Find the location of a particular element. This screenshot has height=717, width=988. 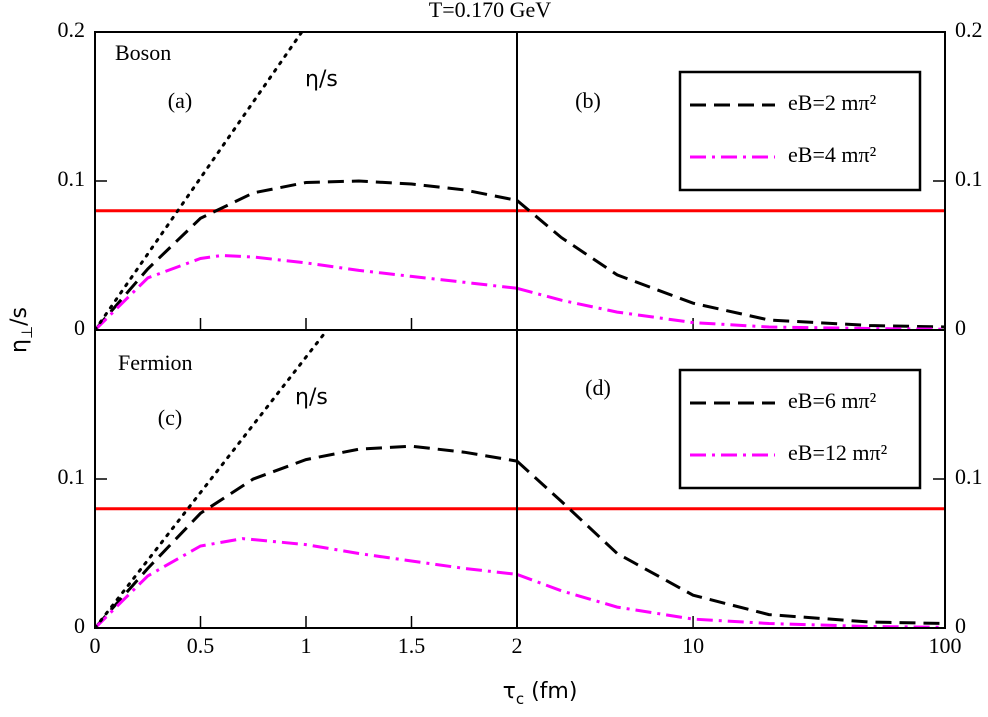

y-label-sub: ⊥ is located at coordinates (27, 332).